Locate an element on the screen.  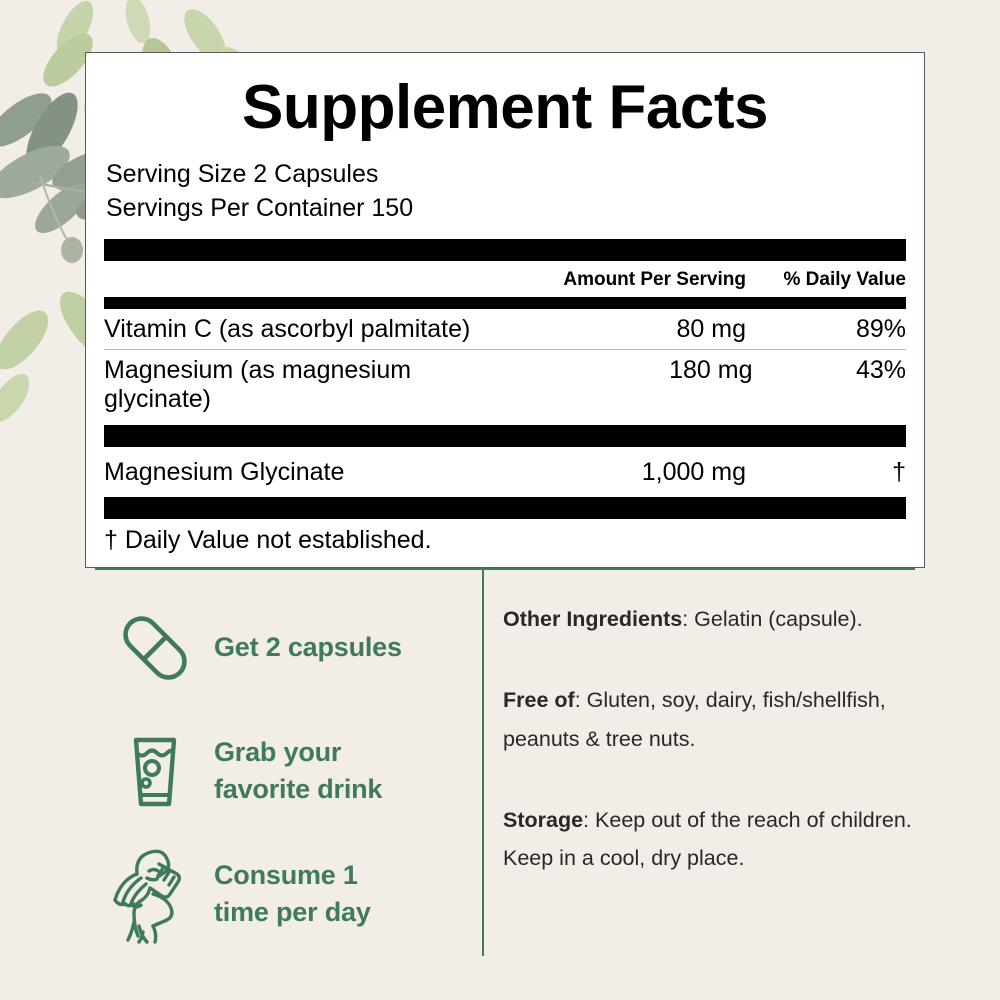
other-ingredients-heading: Other Ingredients is located at coordinates (593, 619).